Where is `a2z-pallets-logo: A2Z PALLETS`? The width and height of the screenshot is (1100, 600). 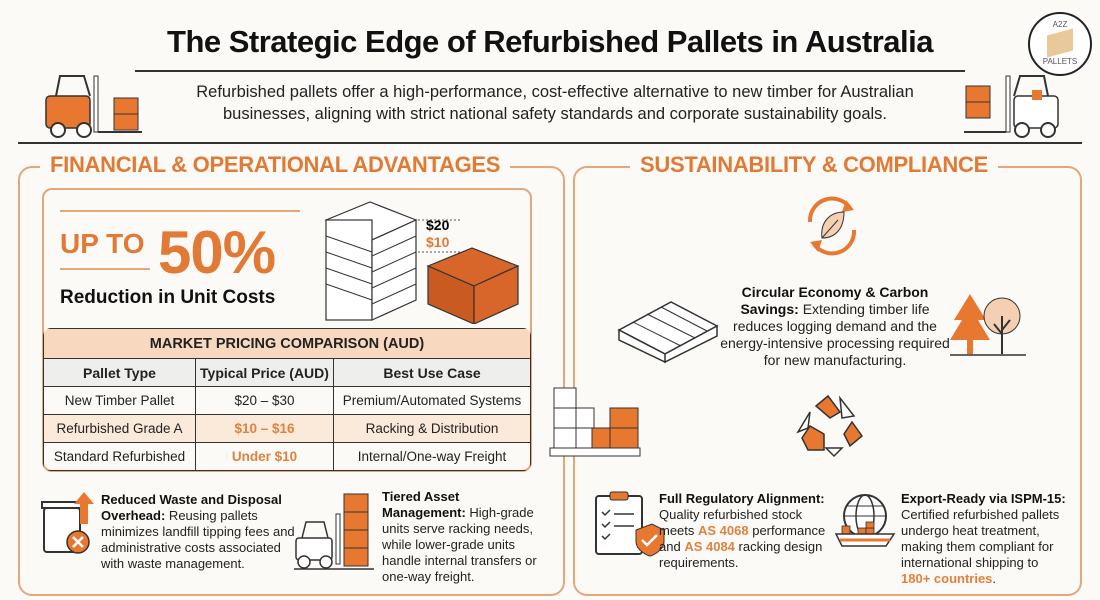 a2z-pallets-logo: A2Z PALLETS is located at coordinates (1060, 44).